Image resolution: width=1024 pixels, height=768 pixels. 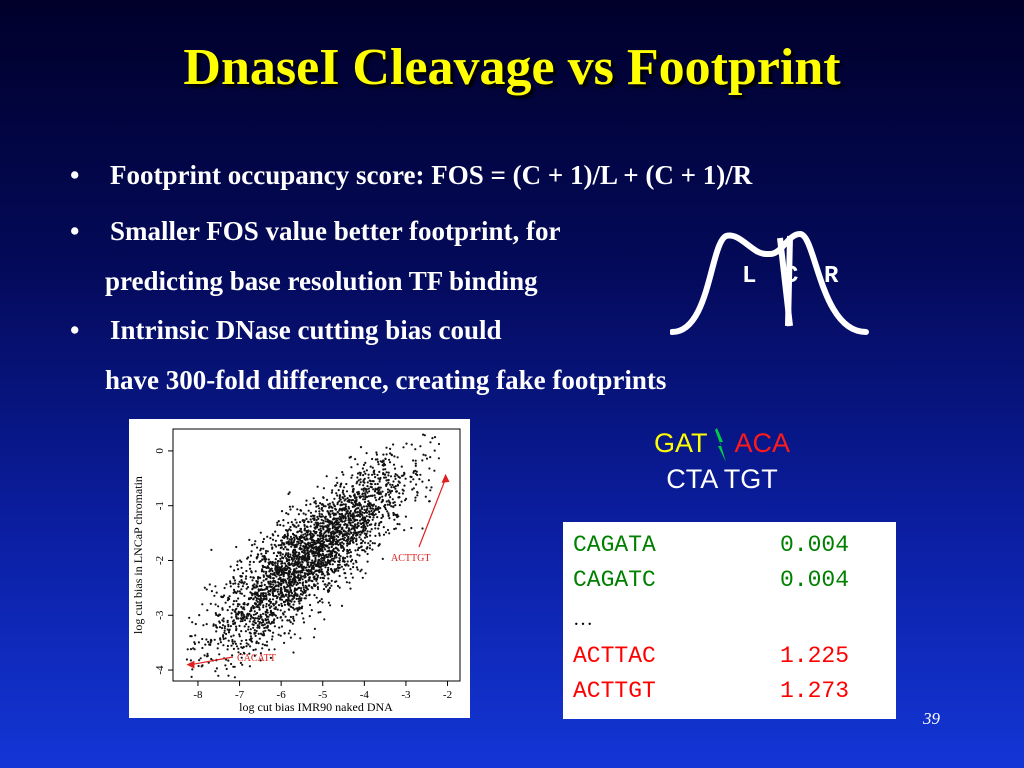 What do you see at coordinates (316, 707) in the screenshot?
I see `x-axis-label: log cut bias IMR90 naked DNA` at bounding box center [316, 707].